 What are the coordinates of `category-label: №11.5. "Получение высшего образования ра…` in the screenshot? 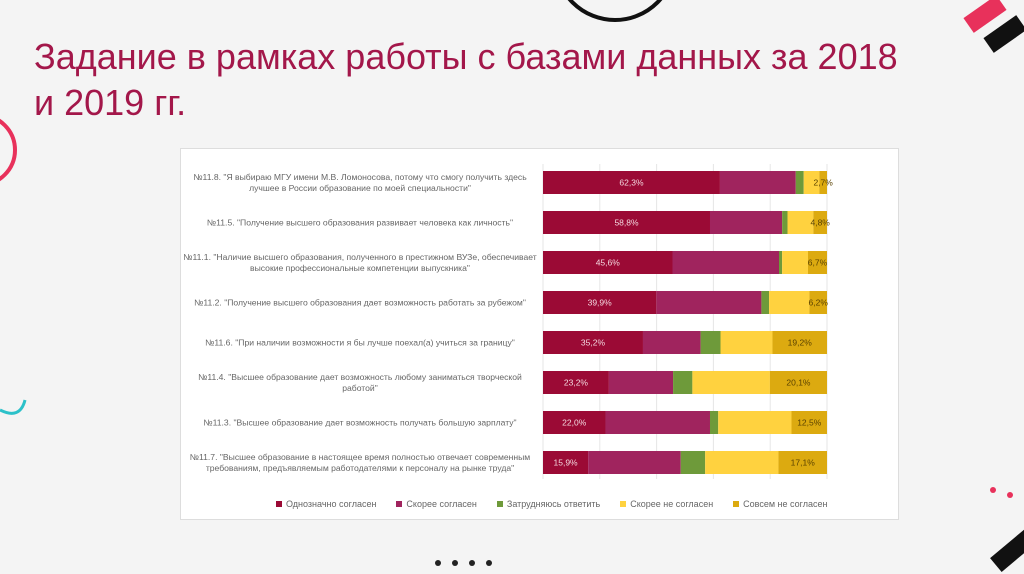 It's located at (360, 222).